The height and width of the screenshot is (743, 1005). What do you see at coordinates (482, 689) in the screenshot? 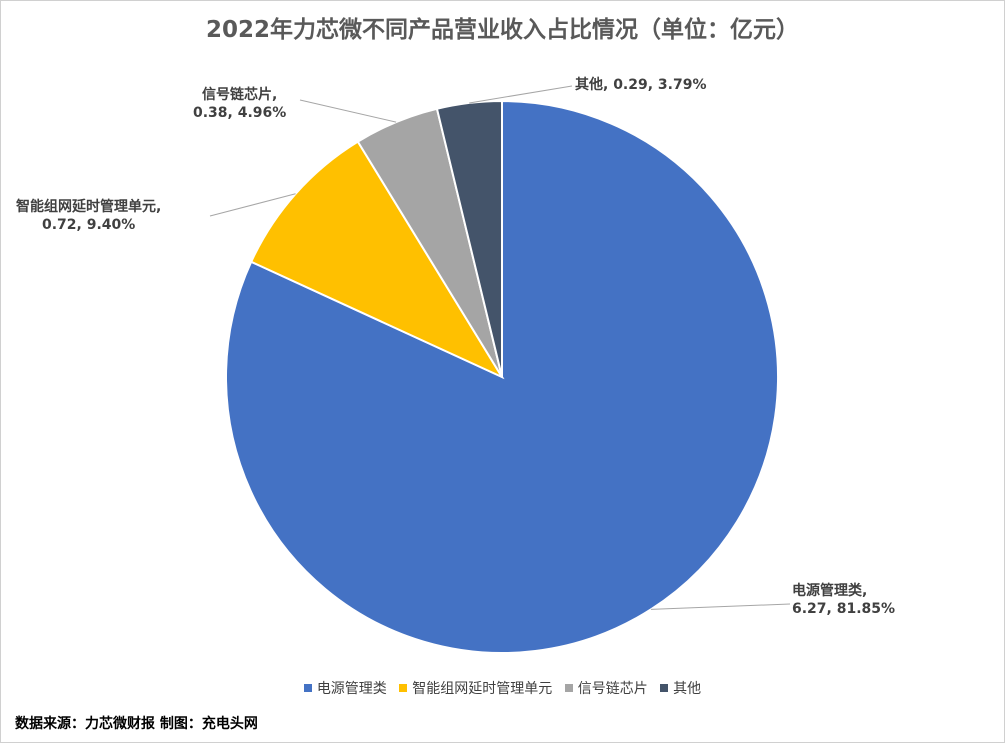
I see `legend-label: 智能组网延时管理单元` at bounding box center [482, 689].